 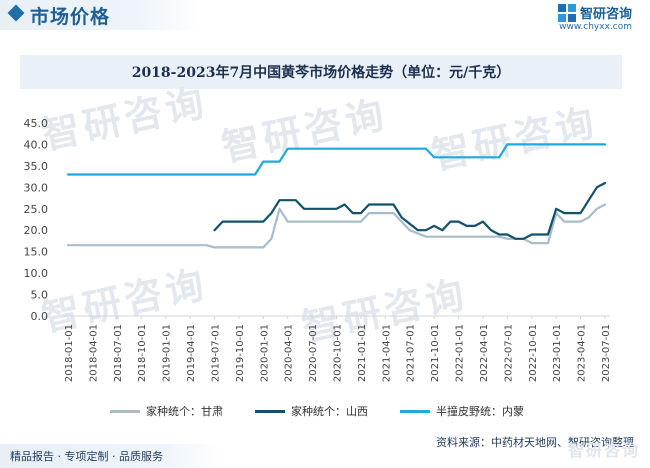 I want to click on x-tick-label: 2021-10-01, so click(x=435, y=353).